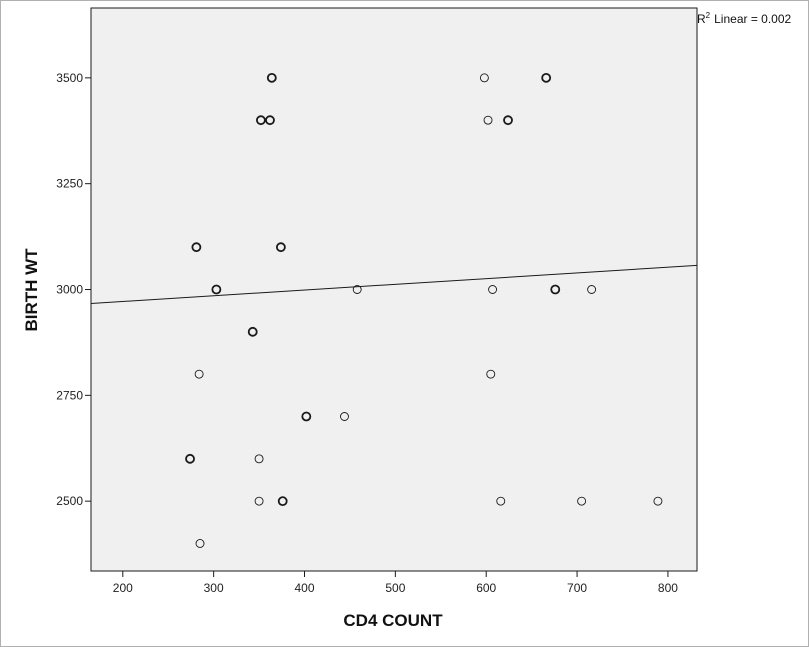 The height and width of the screenshot is (647, 809). I want to click on x-tick-label: 600, so click(486, 588).